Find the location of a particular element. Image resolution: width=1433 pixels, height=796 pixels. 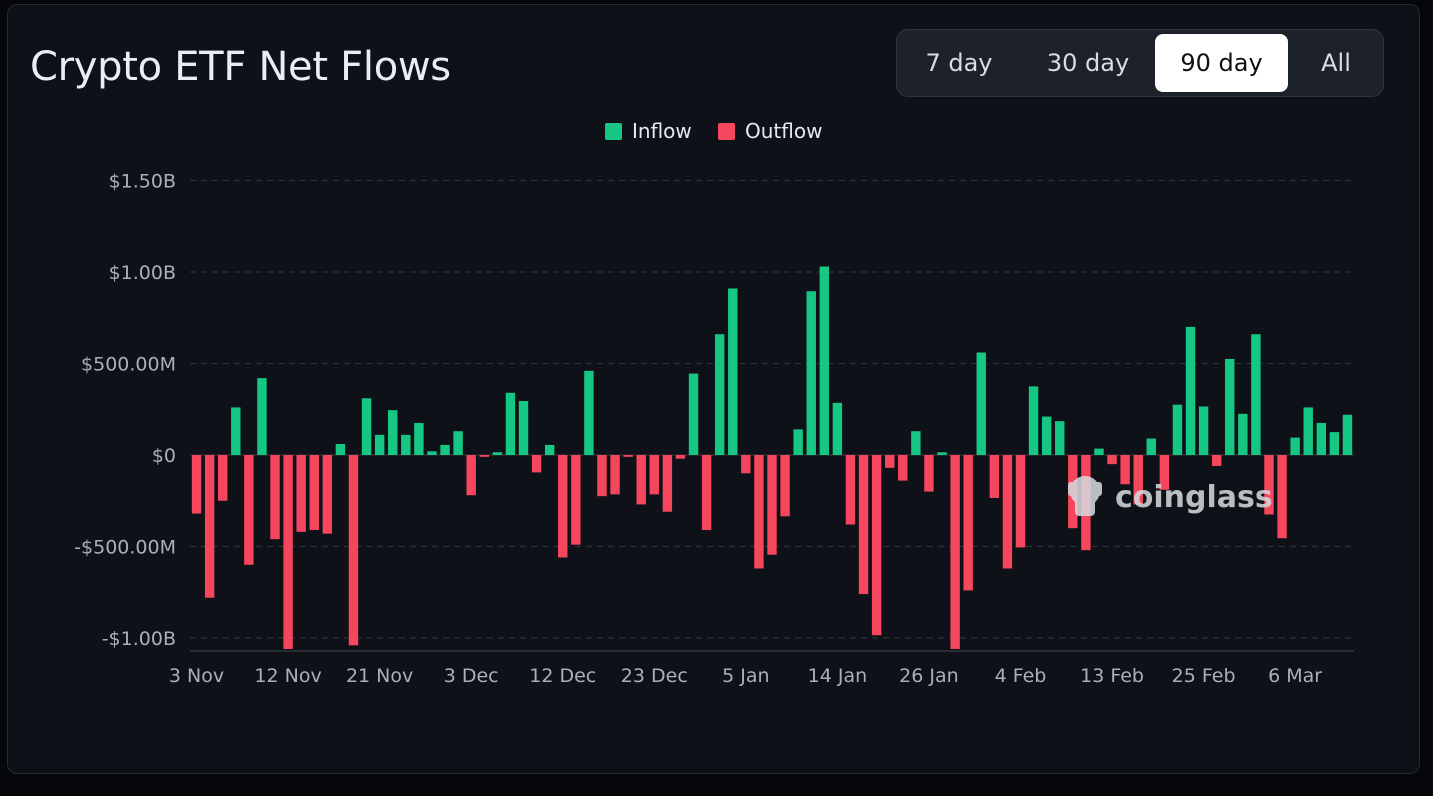

x-tick-label: 12 Nov is located at coordinates (287, 676).